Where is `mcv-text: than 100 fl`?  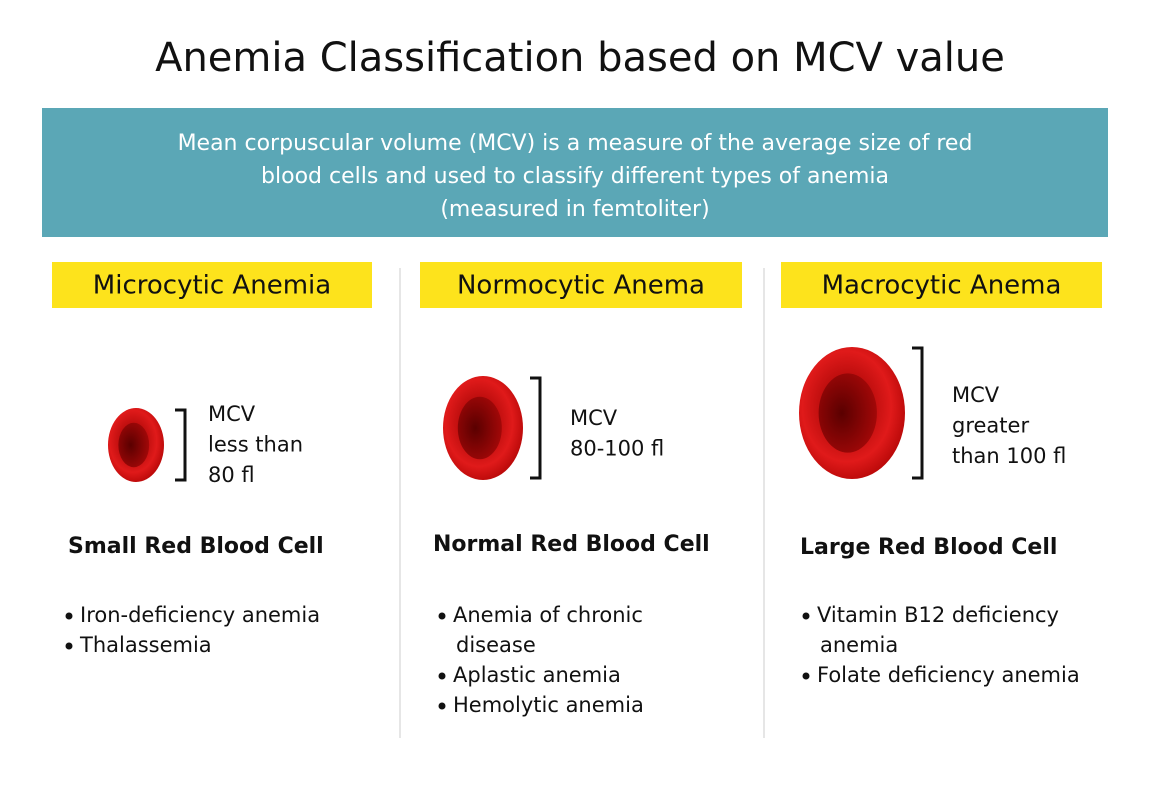
mcv-text: than 100 fl is located at coordinates (1009, 456).